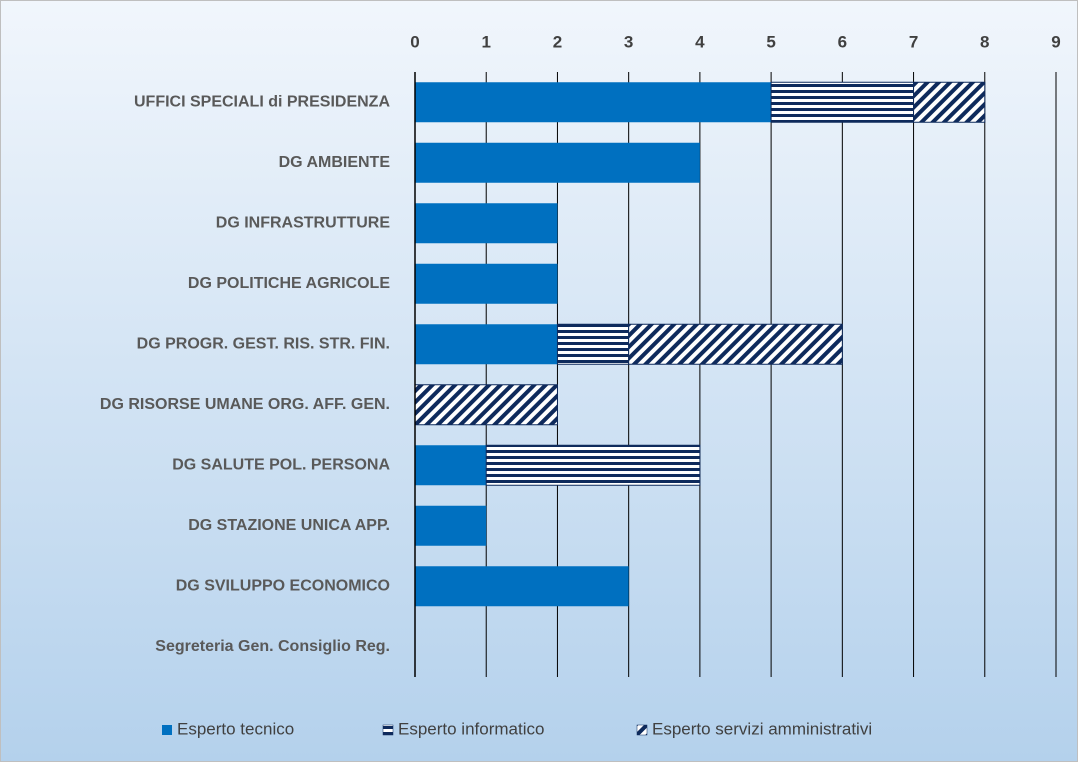 The image size is (1078, 767). Describe the element at coordinates (557, 41) in the screenshot. I see `x-tick-label: 2` at that location.